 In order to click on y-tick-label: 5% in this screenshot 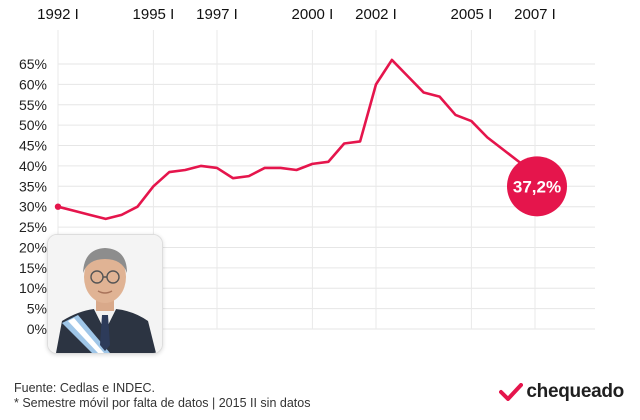, I will do `click(37, 309)`.